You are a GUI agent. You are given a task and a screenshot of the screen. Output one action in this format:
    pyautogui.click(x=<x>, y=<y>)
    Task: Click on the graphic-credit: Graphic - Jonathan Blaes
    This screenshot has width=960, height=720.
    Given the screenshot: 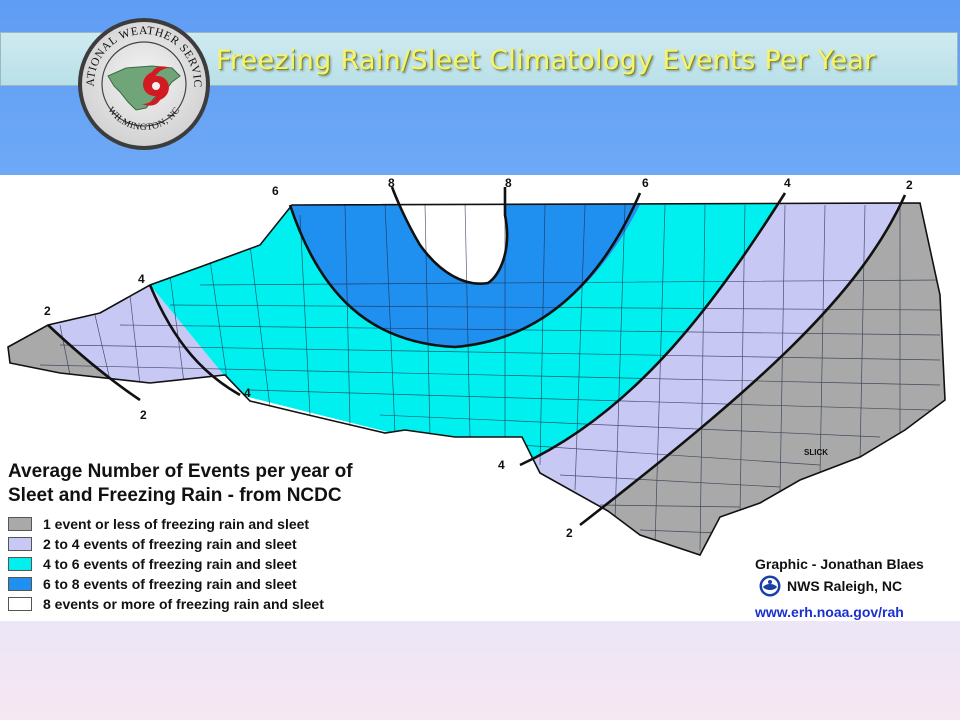 What is the action you would take?
    pyautogui.click(x=839, y=564)
    